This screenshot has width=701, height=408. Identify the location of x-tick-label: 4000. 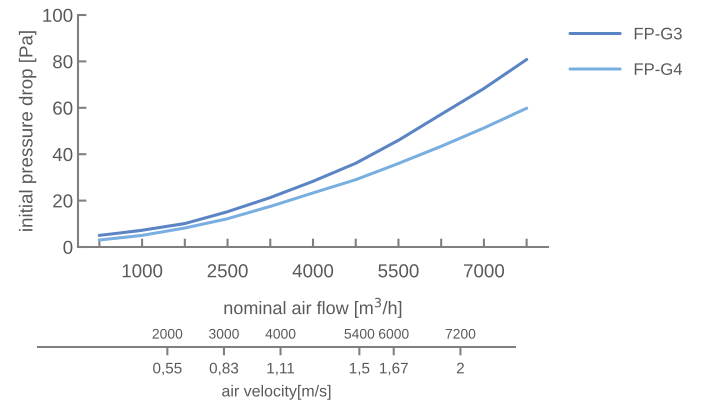
(313, 271).